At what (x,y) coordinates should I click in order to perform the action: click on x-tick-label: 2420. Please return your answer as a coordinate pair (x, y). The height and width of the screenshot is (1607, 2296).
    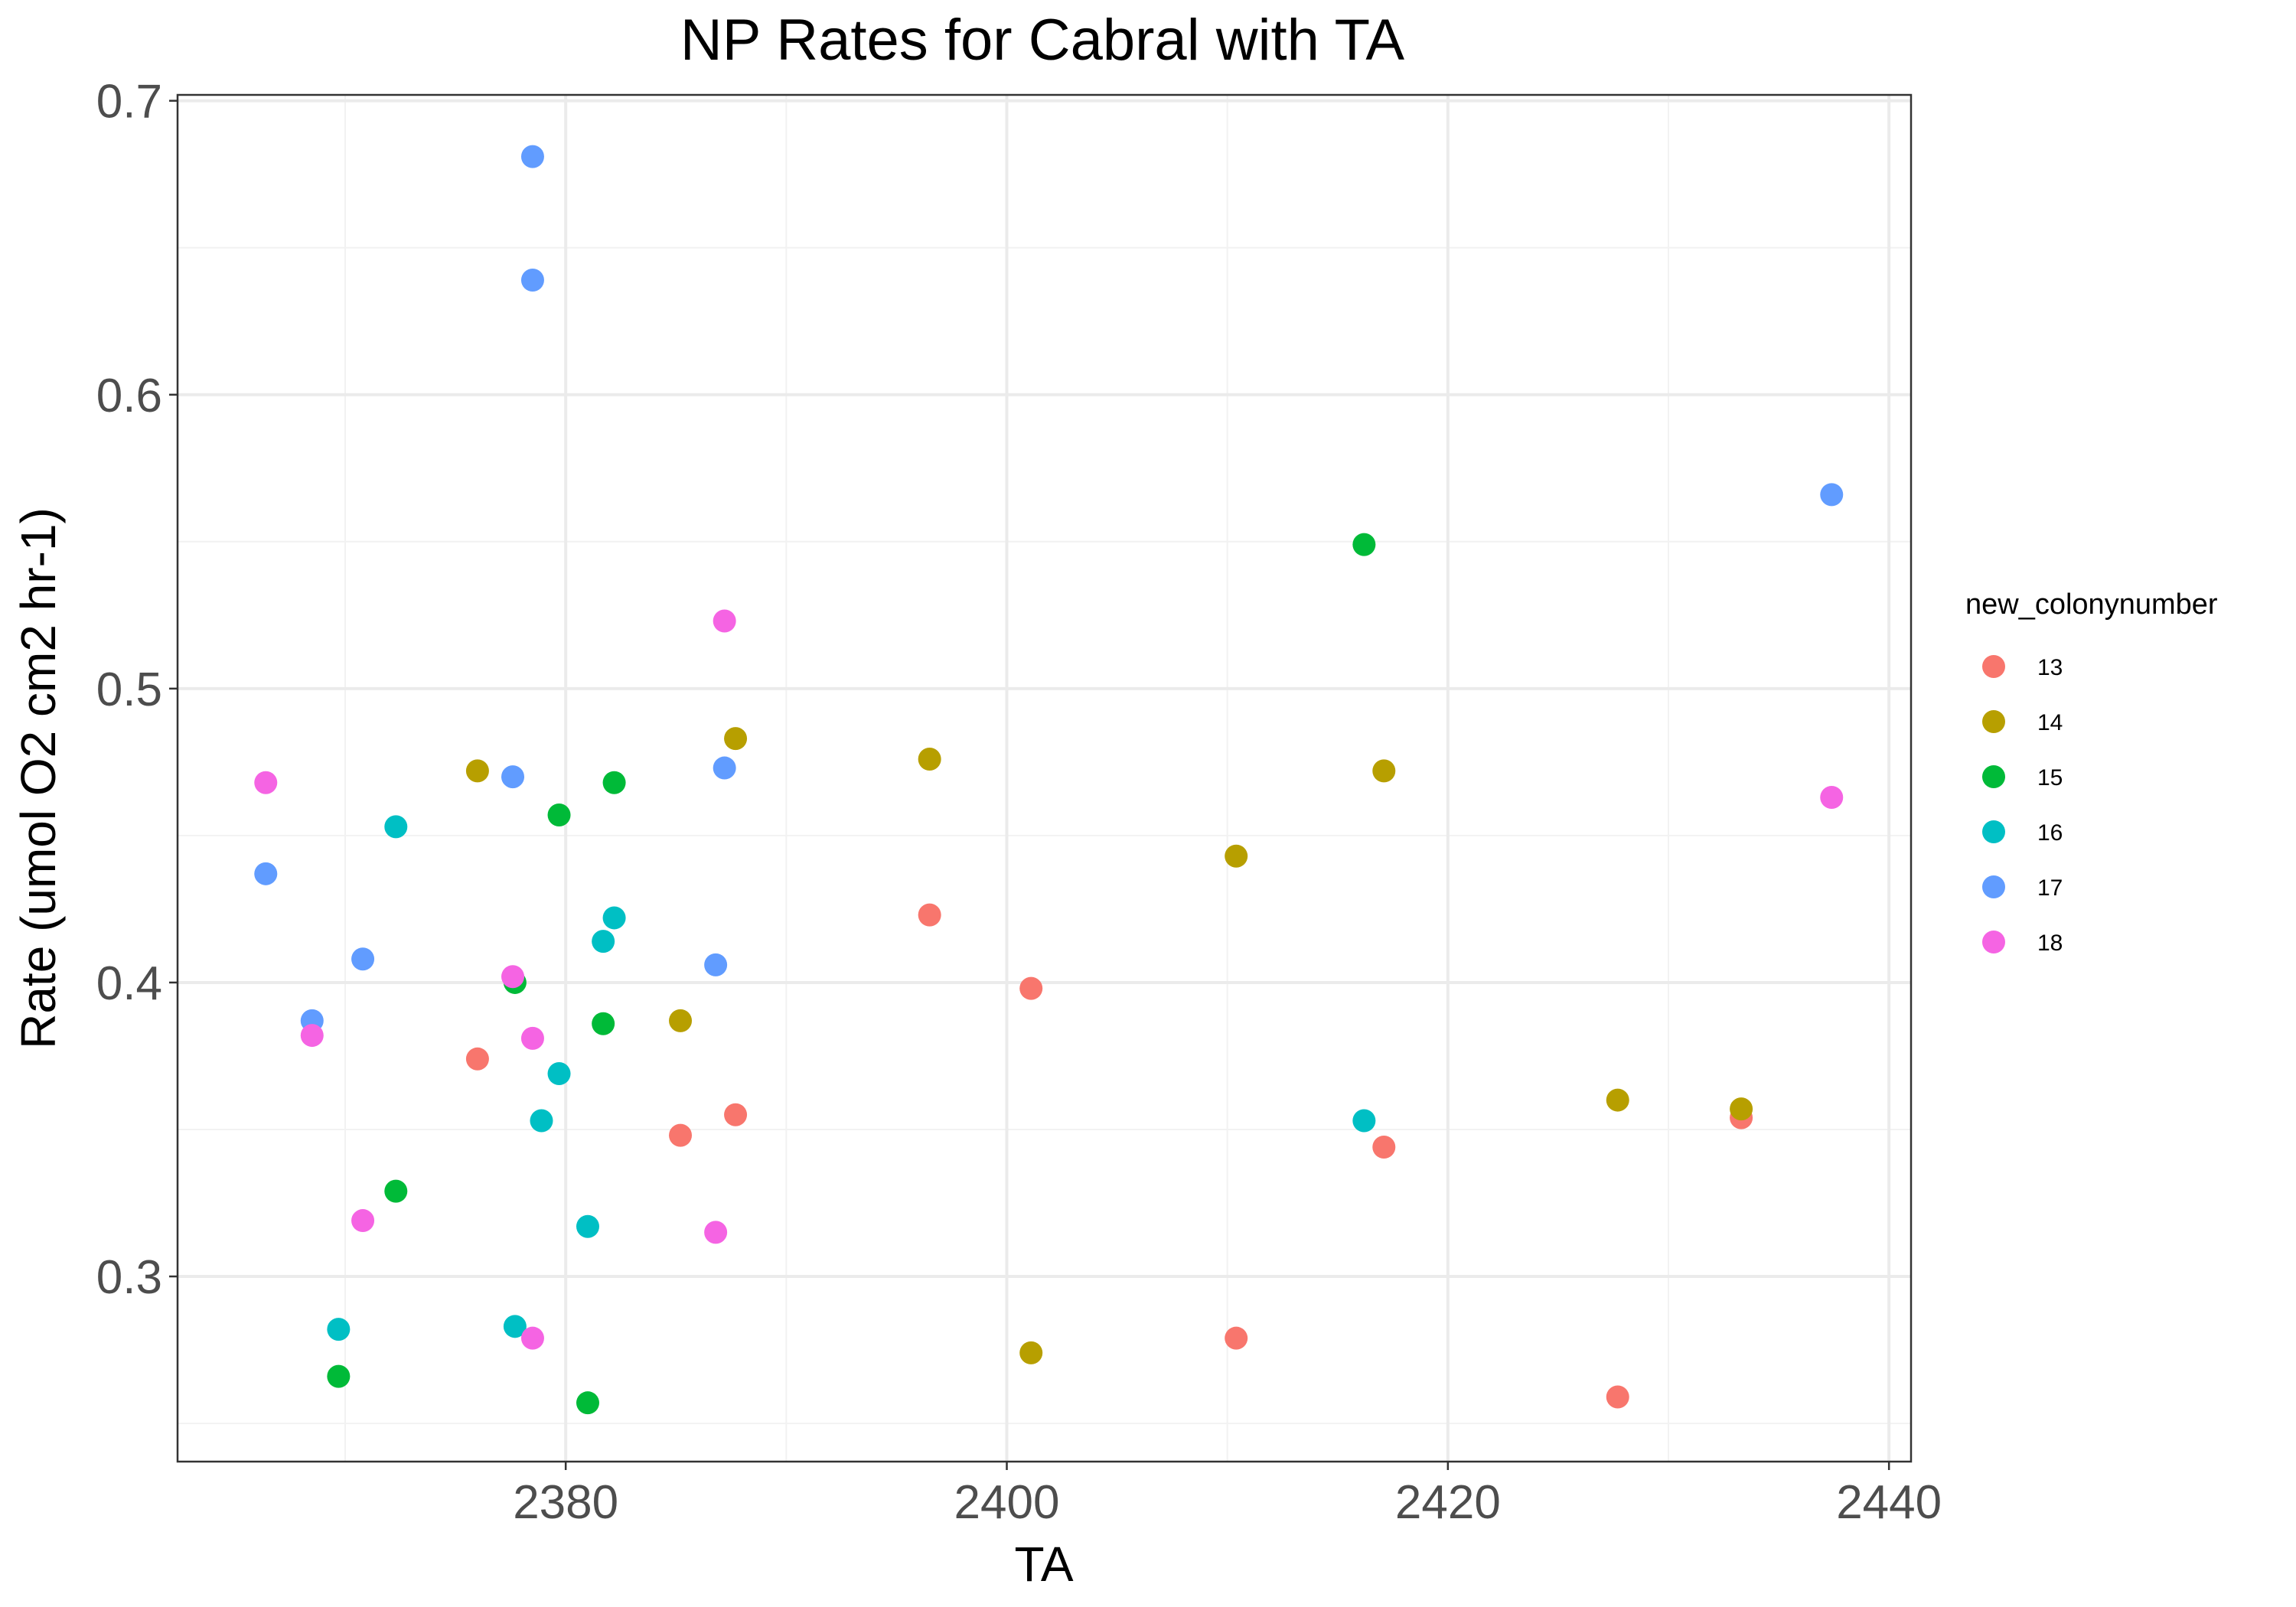
    Looking at the image, I should click on (1448, 1502).